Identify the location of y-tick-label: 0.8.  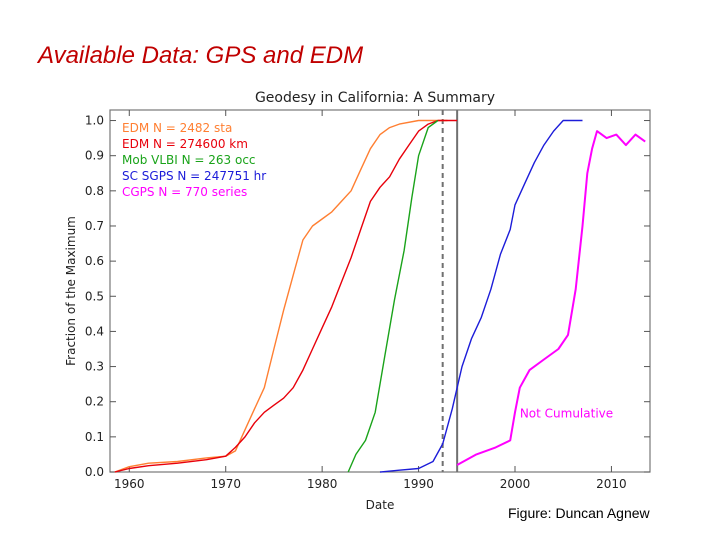
(94, 191).